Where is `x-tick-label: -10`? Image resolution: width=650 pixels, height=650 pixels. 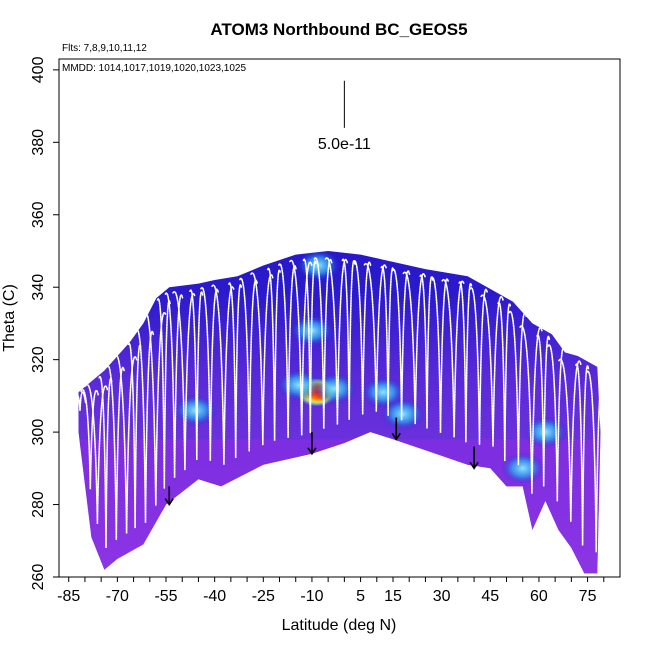
x-tick-label: -10 is located at coordinates (311, 596).